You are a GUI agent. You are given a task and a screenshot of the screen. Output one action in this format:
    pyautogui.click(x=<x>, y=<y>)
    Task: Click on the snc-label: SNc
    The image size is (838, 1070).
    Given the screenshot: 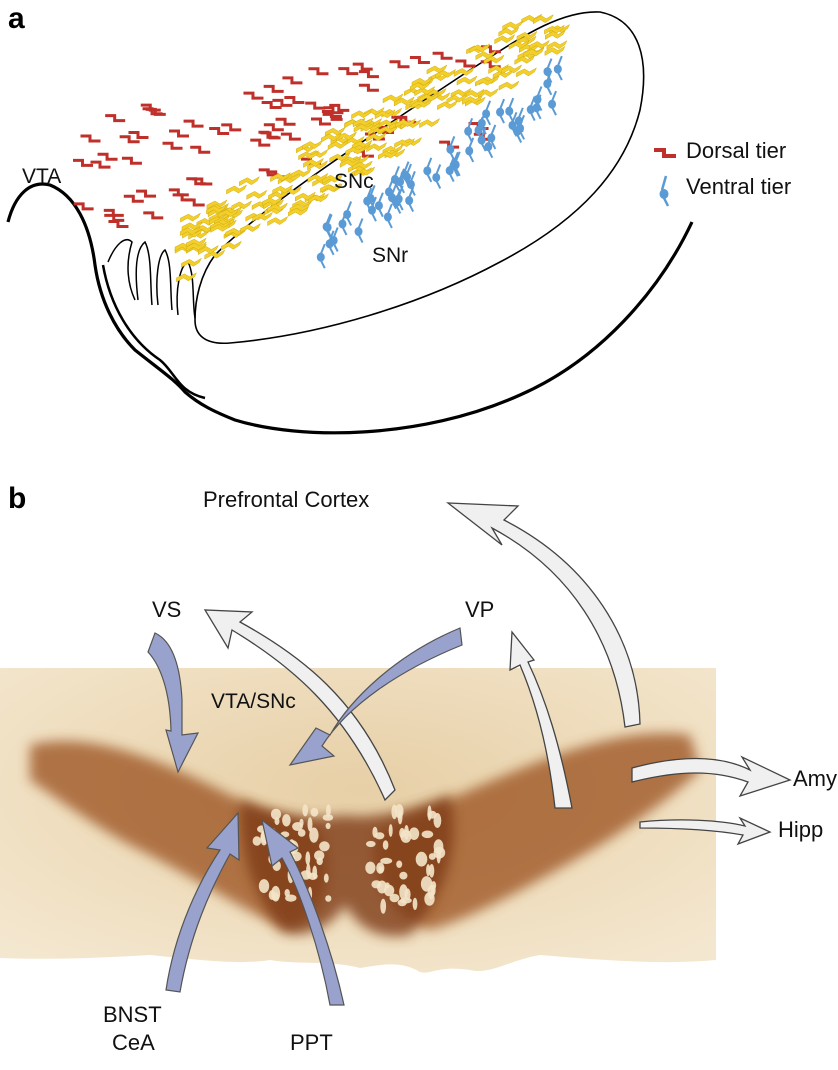 What is the action you would take?
    pyautogui.click(x=354, y=181)
    